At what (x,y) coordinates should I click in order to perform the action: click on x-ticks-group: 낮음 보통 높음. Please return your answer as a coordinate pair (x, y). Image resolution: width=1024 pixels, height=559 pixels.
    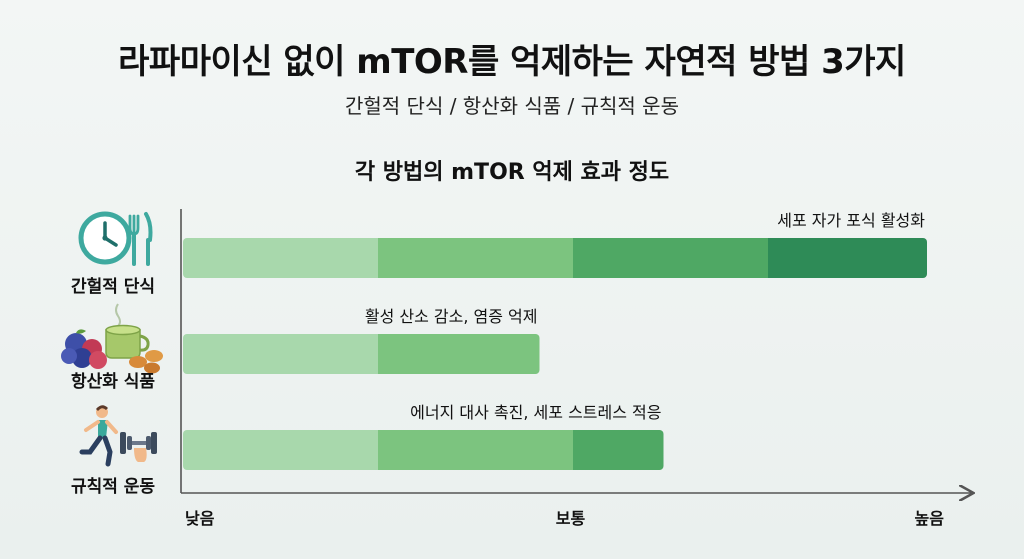
    Looking at the image, I should click on (564, 518).